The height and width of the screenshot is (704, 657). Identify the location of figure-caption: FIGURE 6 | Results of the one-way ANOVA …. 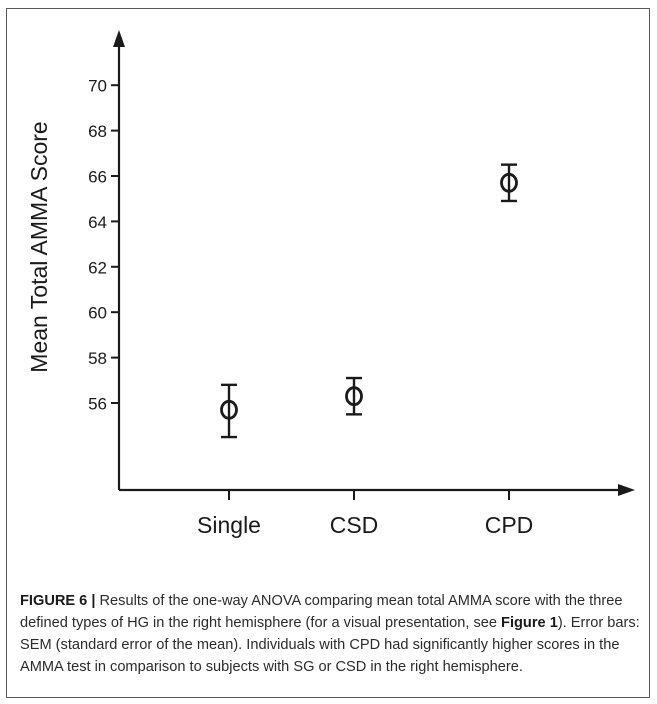
(330, 634).